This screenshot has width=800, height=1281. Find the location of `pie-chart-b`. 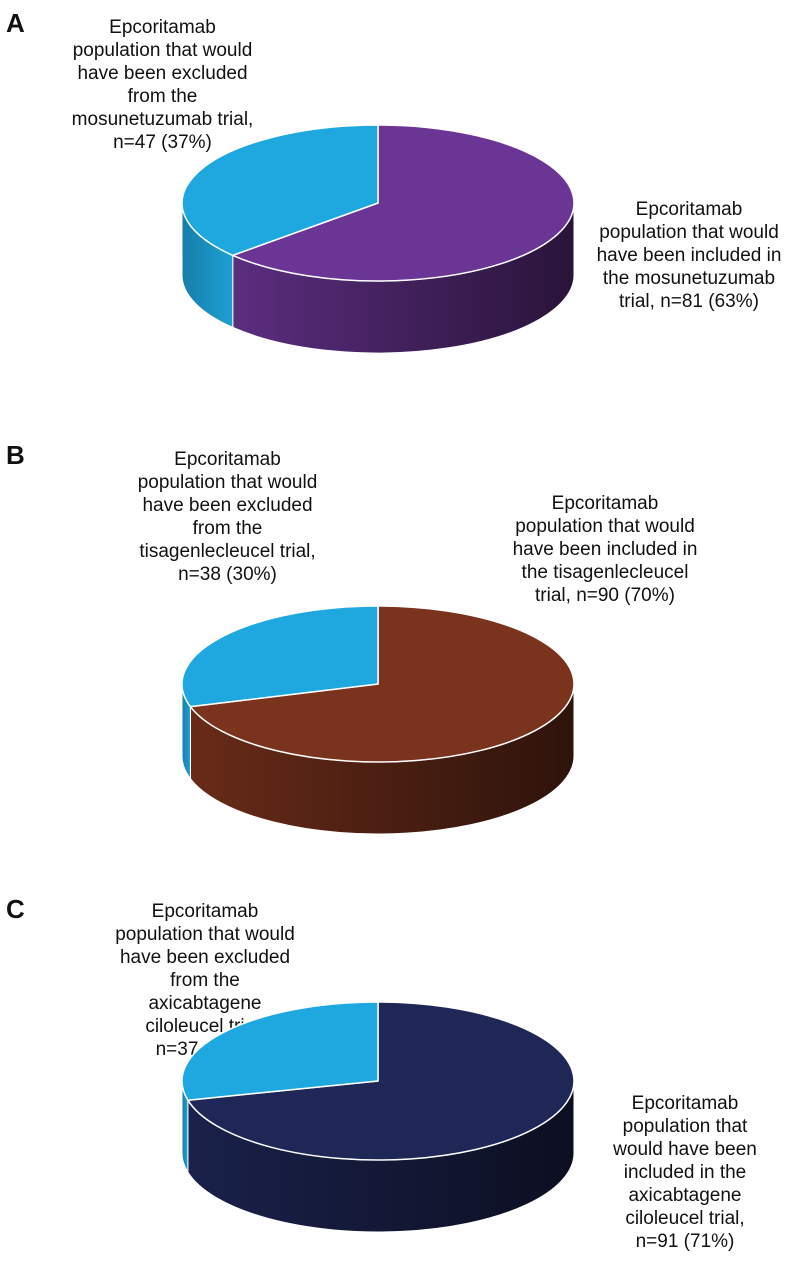

pie-chart-b is located at coordinates (378, 720).